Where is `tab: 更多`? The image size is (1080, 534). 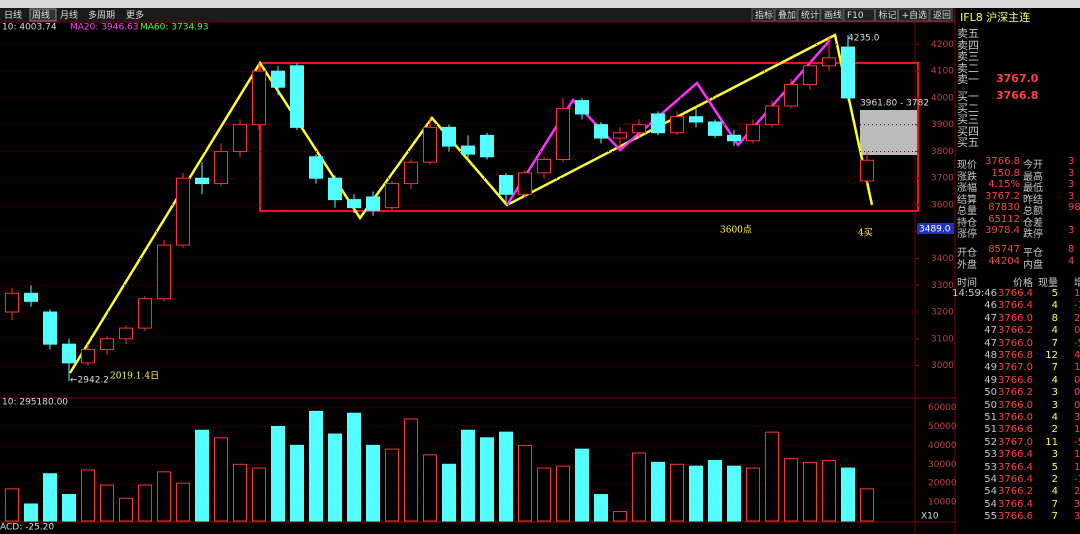
tab: 更多 is located at coordinates (135, 15).